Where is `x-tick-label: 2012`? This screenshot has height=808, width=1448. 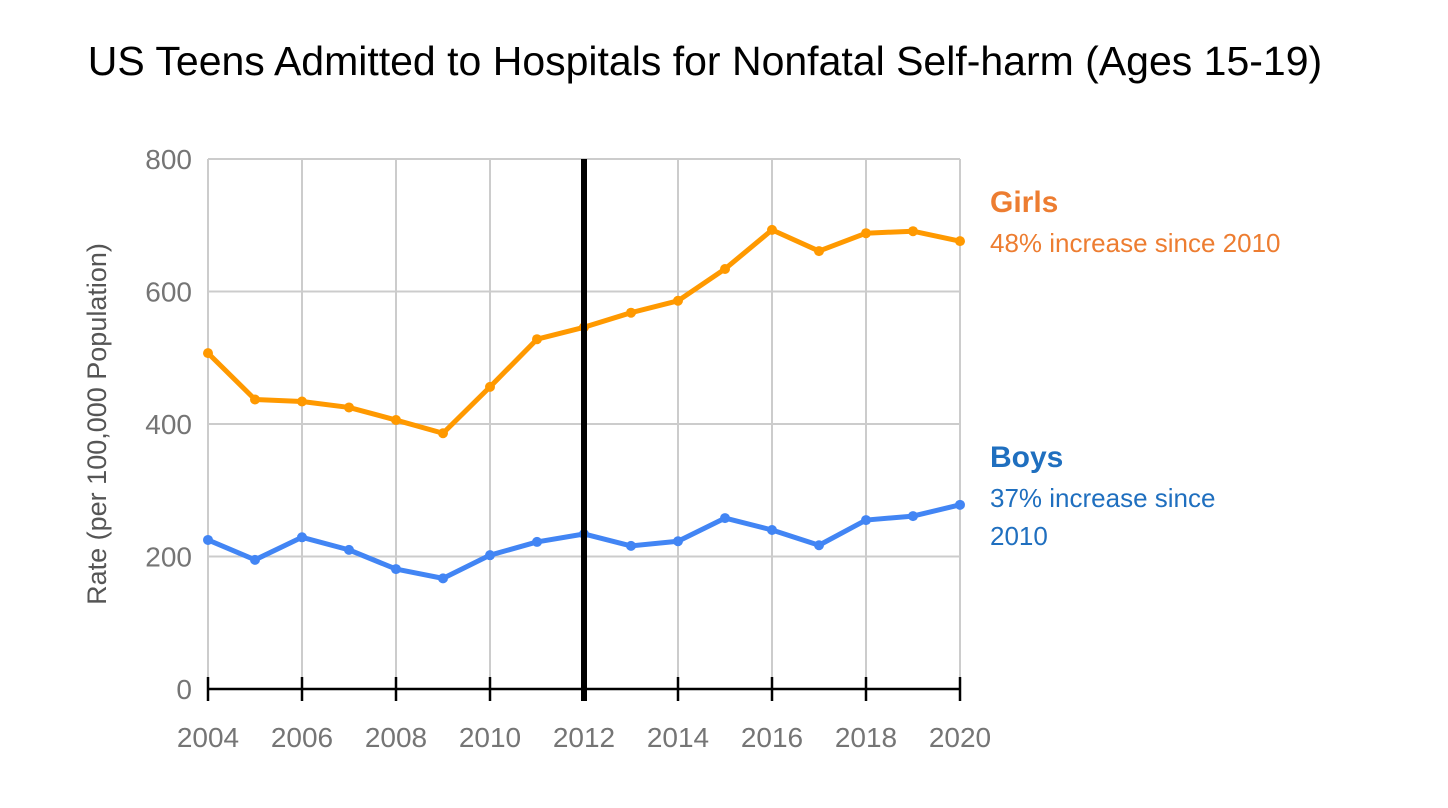
x-tick-label: 2012 is located at coordinates (584, 737).